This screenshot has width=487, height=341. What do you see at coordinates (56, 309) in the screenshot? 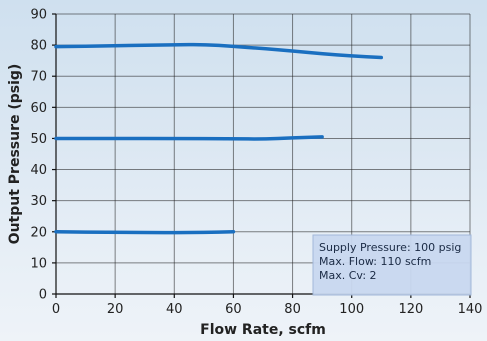
I see `x-tick-label: 0` at bounding box center [56, 309].